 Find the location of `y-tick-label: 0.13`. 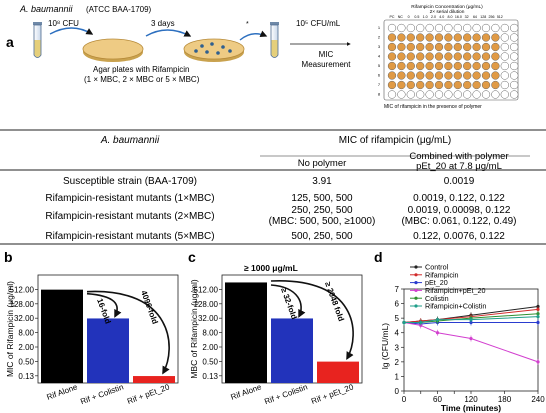

y-tick-label: 0.13 is located at coordinates (210, 376).